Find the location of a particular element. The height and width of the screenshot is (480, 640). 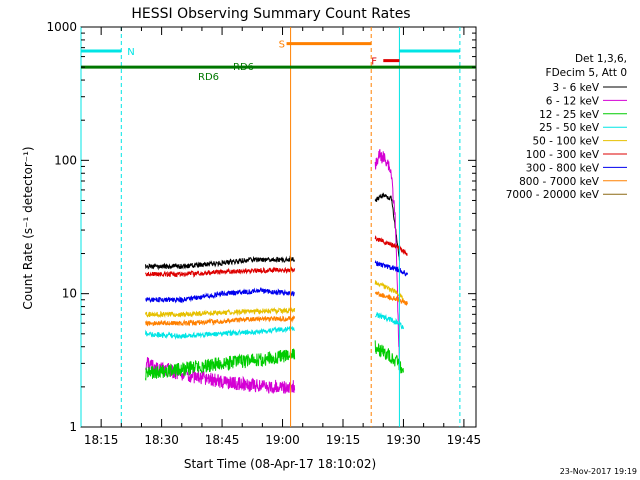

legend-header-line-1: Det 1,3,6, is located at coordinates (601, 59).